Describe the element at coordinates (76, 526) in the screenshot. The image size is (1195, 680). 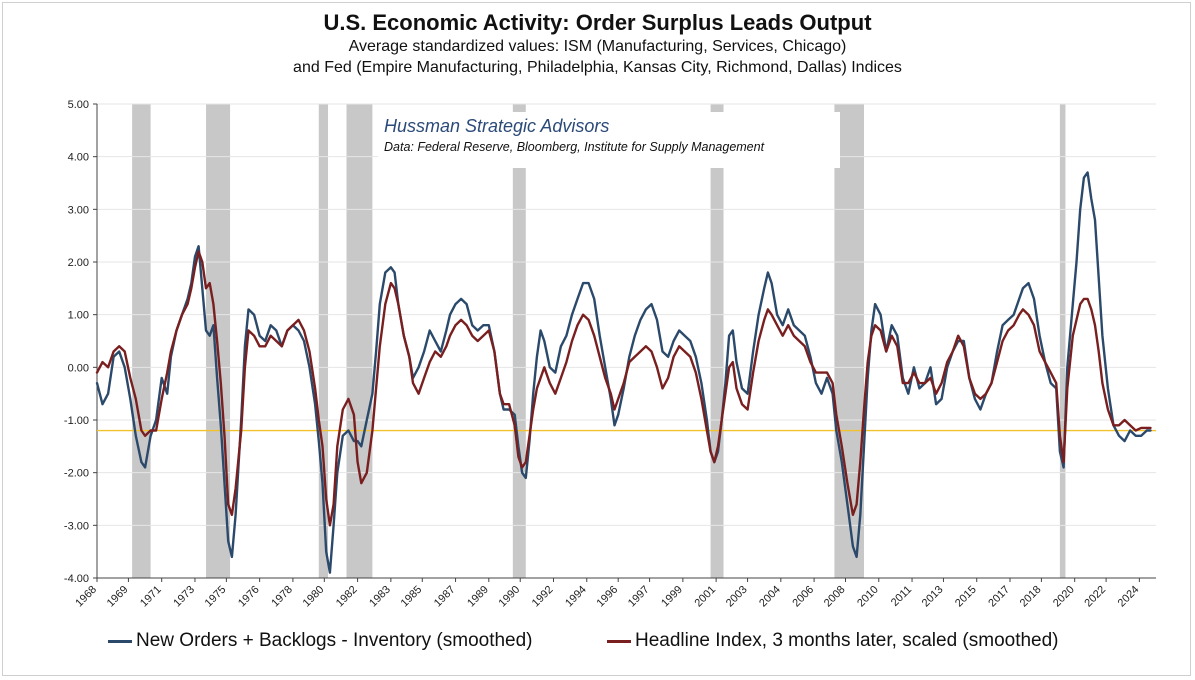
I see `y-tick-label-8: -3.00` at that location.